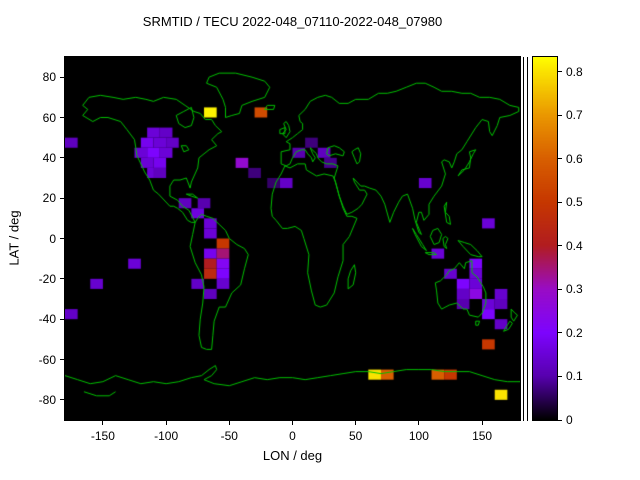  Describe the element at coordinates (482, 436) in the screenshot. I see `x-tick-label: 150` at that location.